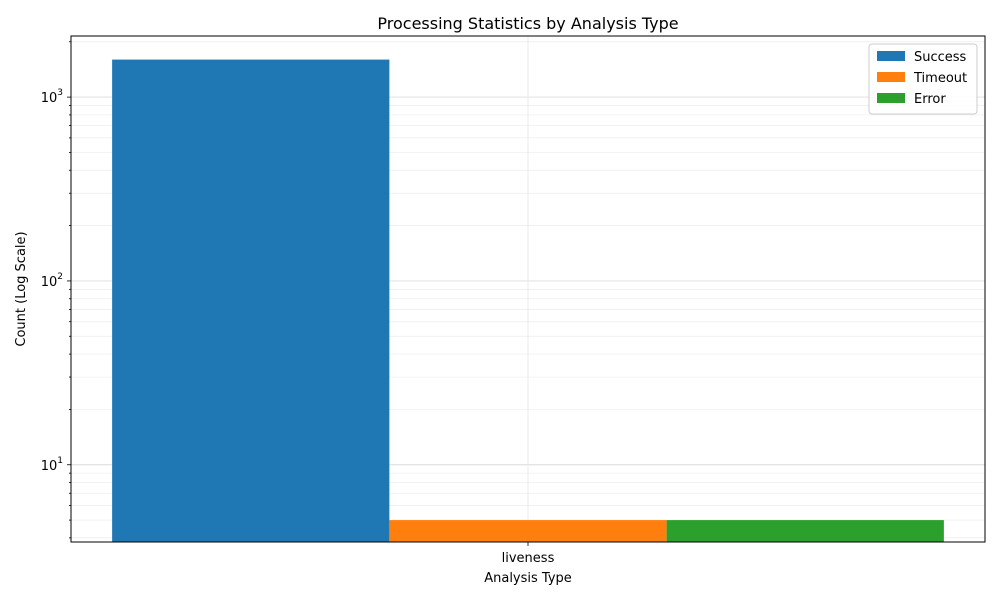 This screenshot has width=1000, height=600. What do you see at coordinates (52, 281) in the screenshot?
I see `y-tick-label: 10²` at bounding box center [52, 281].